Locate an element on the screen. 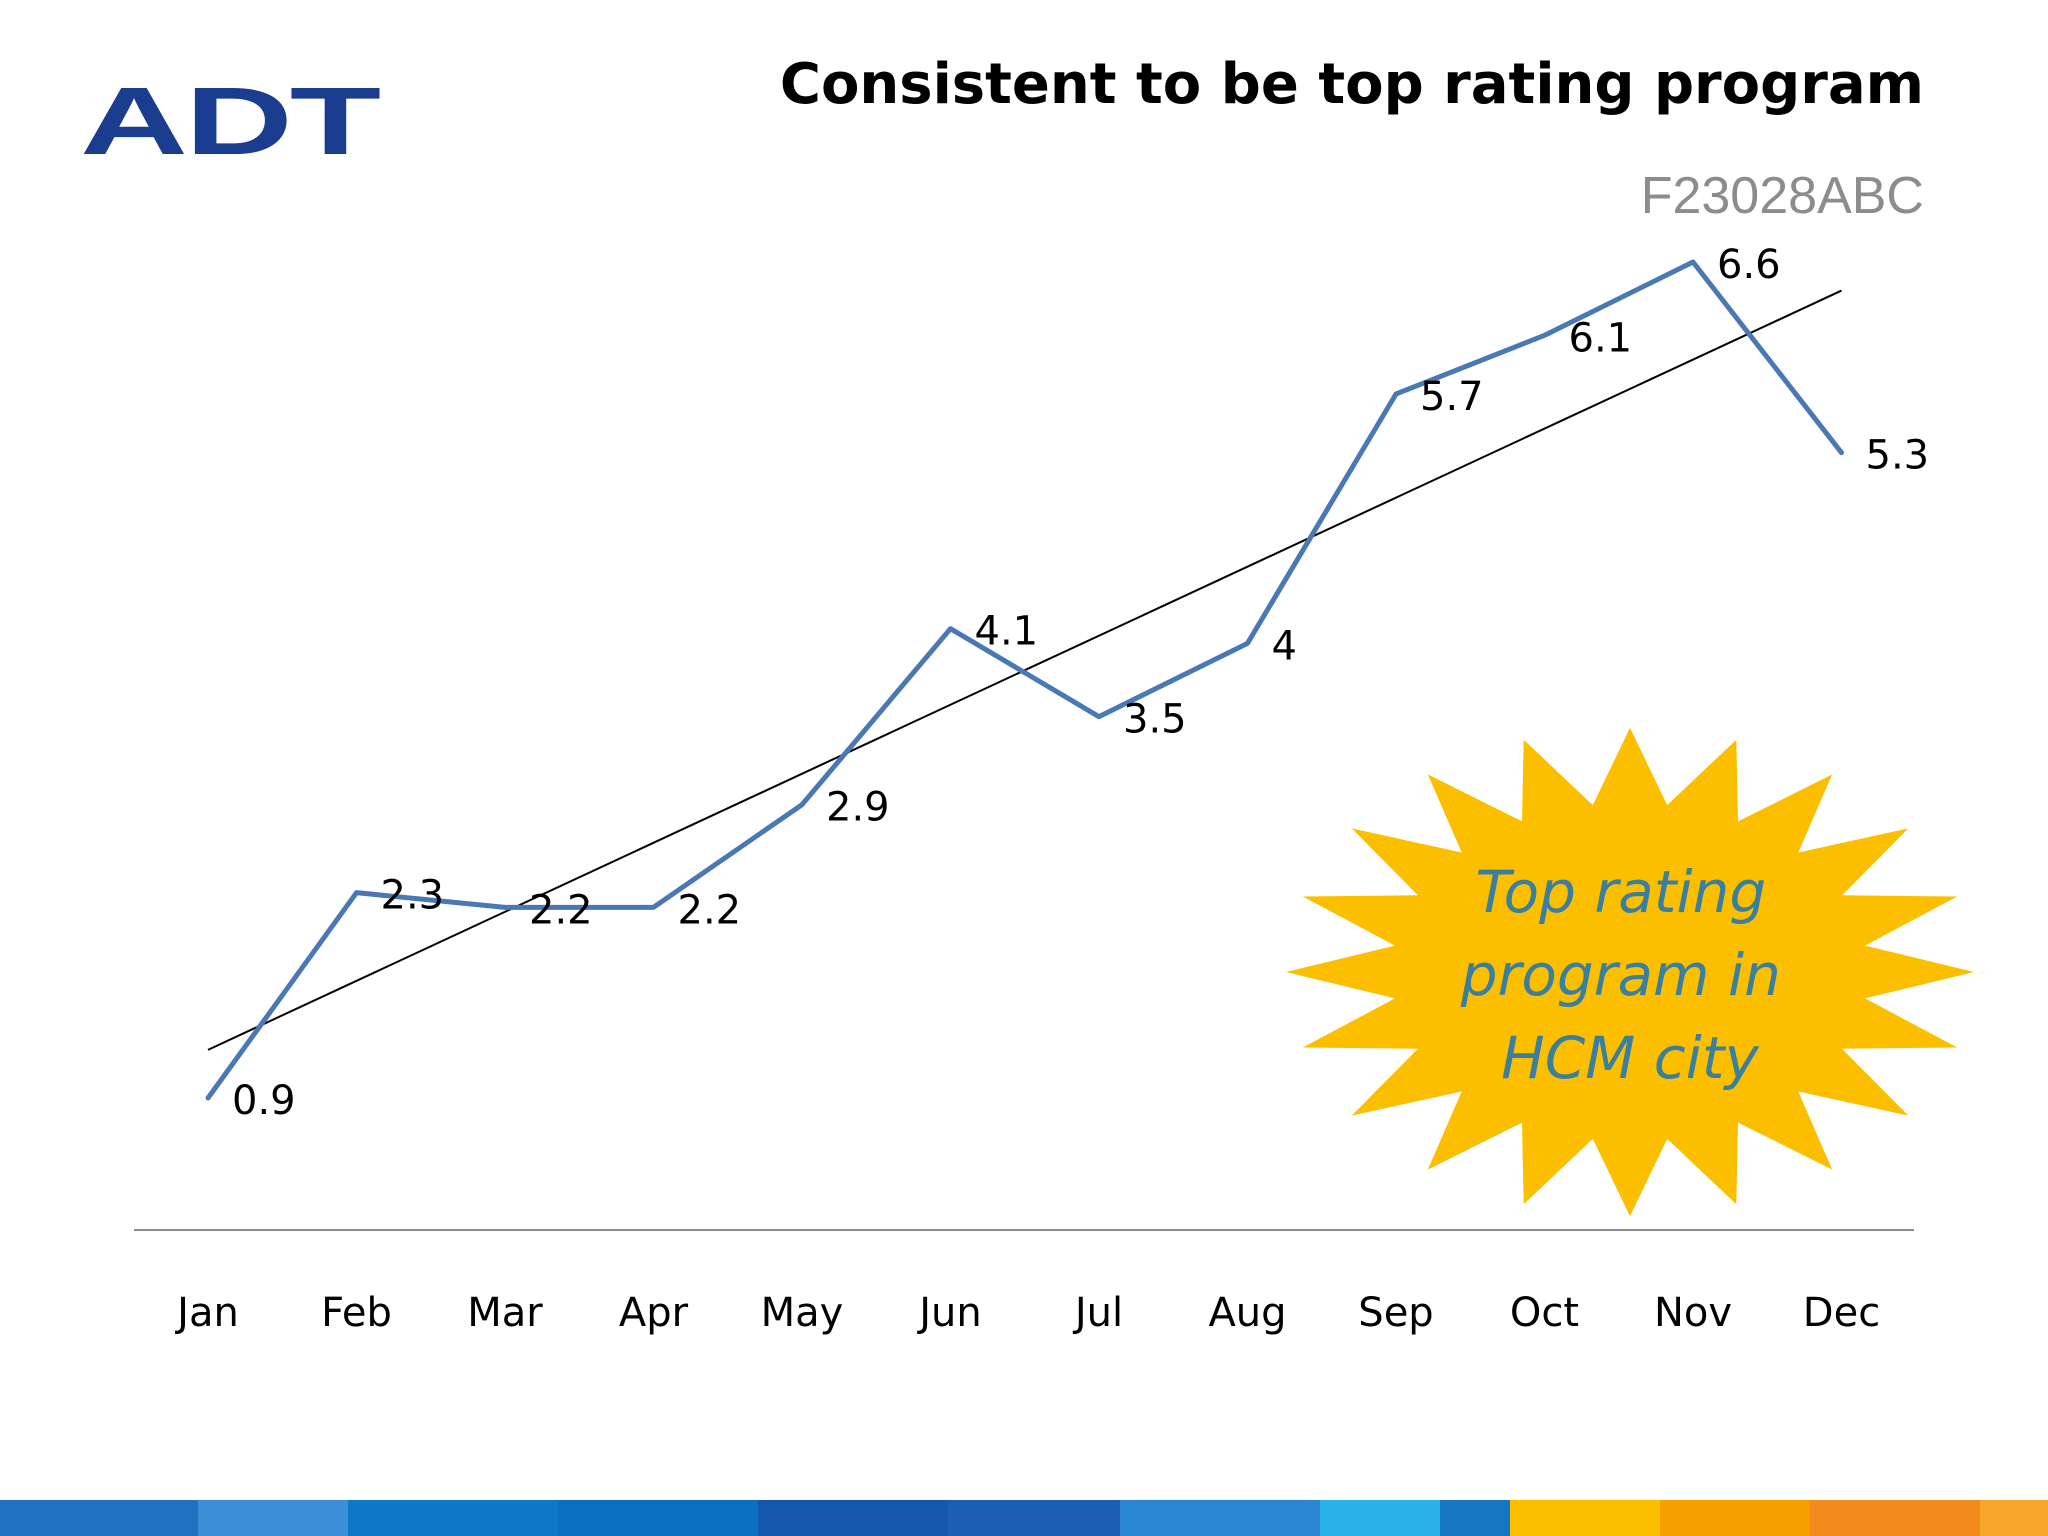 The image size is (2048, 1536). x-tick-label: Dec is located at coordinates (1841, 1313).